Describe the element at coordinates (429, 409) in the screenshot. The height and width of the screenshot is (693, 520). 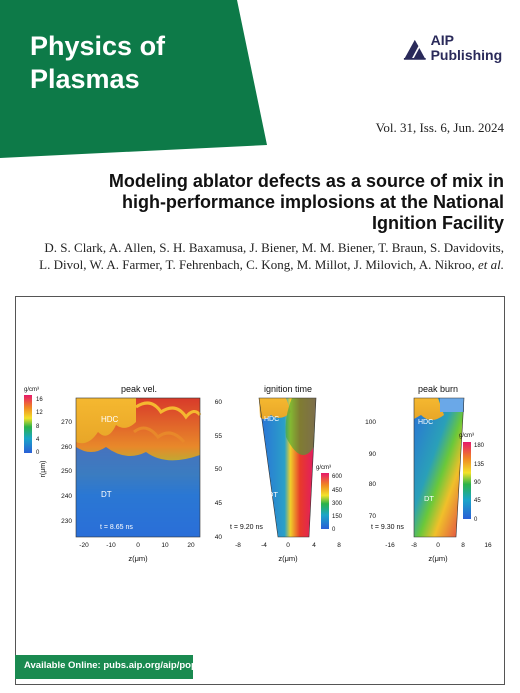
I see `panel-3-hdc-region` at that location.